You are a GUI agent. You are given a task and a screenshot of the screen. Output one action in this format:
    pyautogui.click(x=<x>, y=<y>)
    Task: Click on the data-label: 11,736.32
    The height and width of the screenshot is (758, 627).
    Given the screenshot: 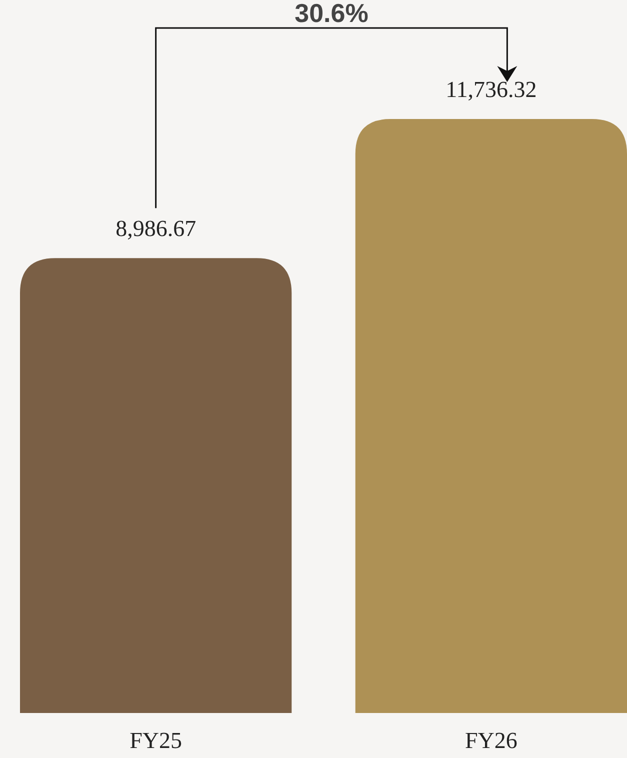 What is the action you would take?
    pyautogui.click(x=491, y=89)
    